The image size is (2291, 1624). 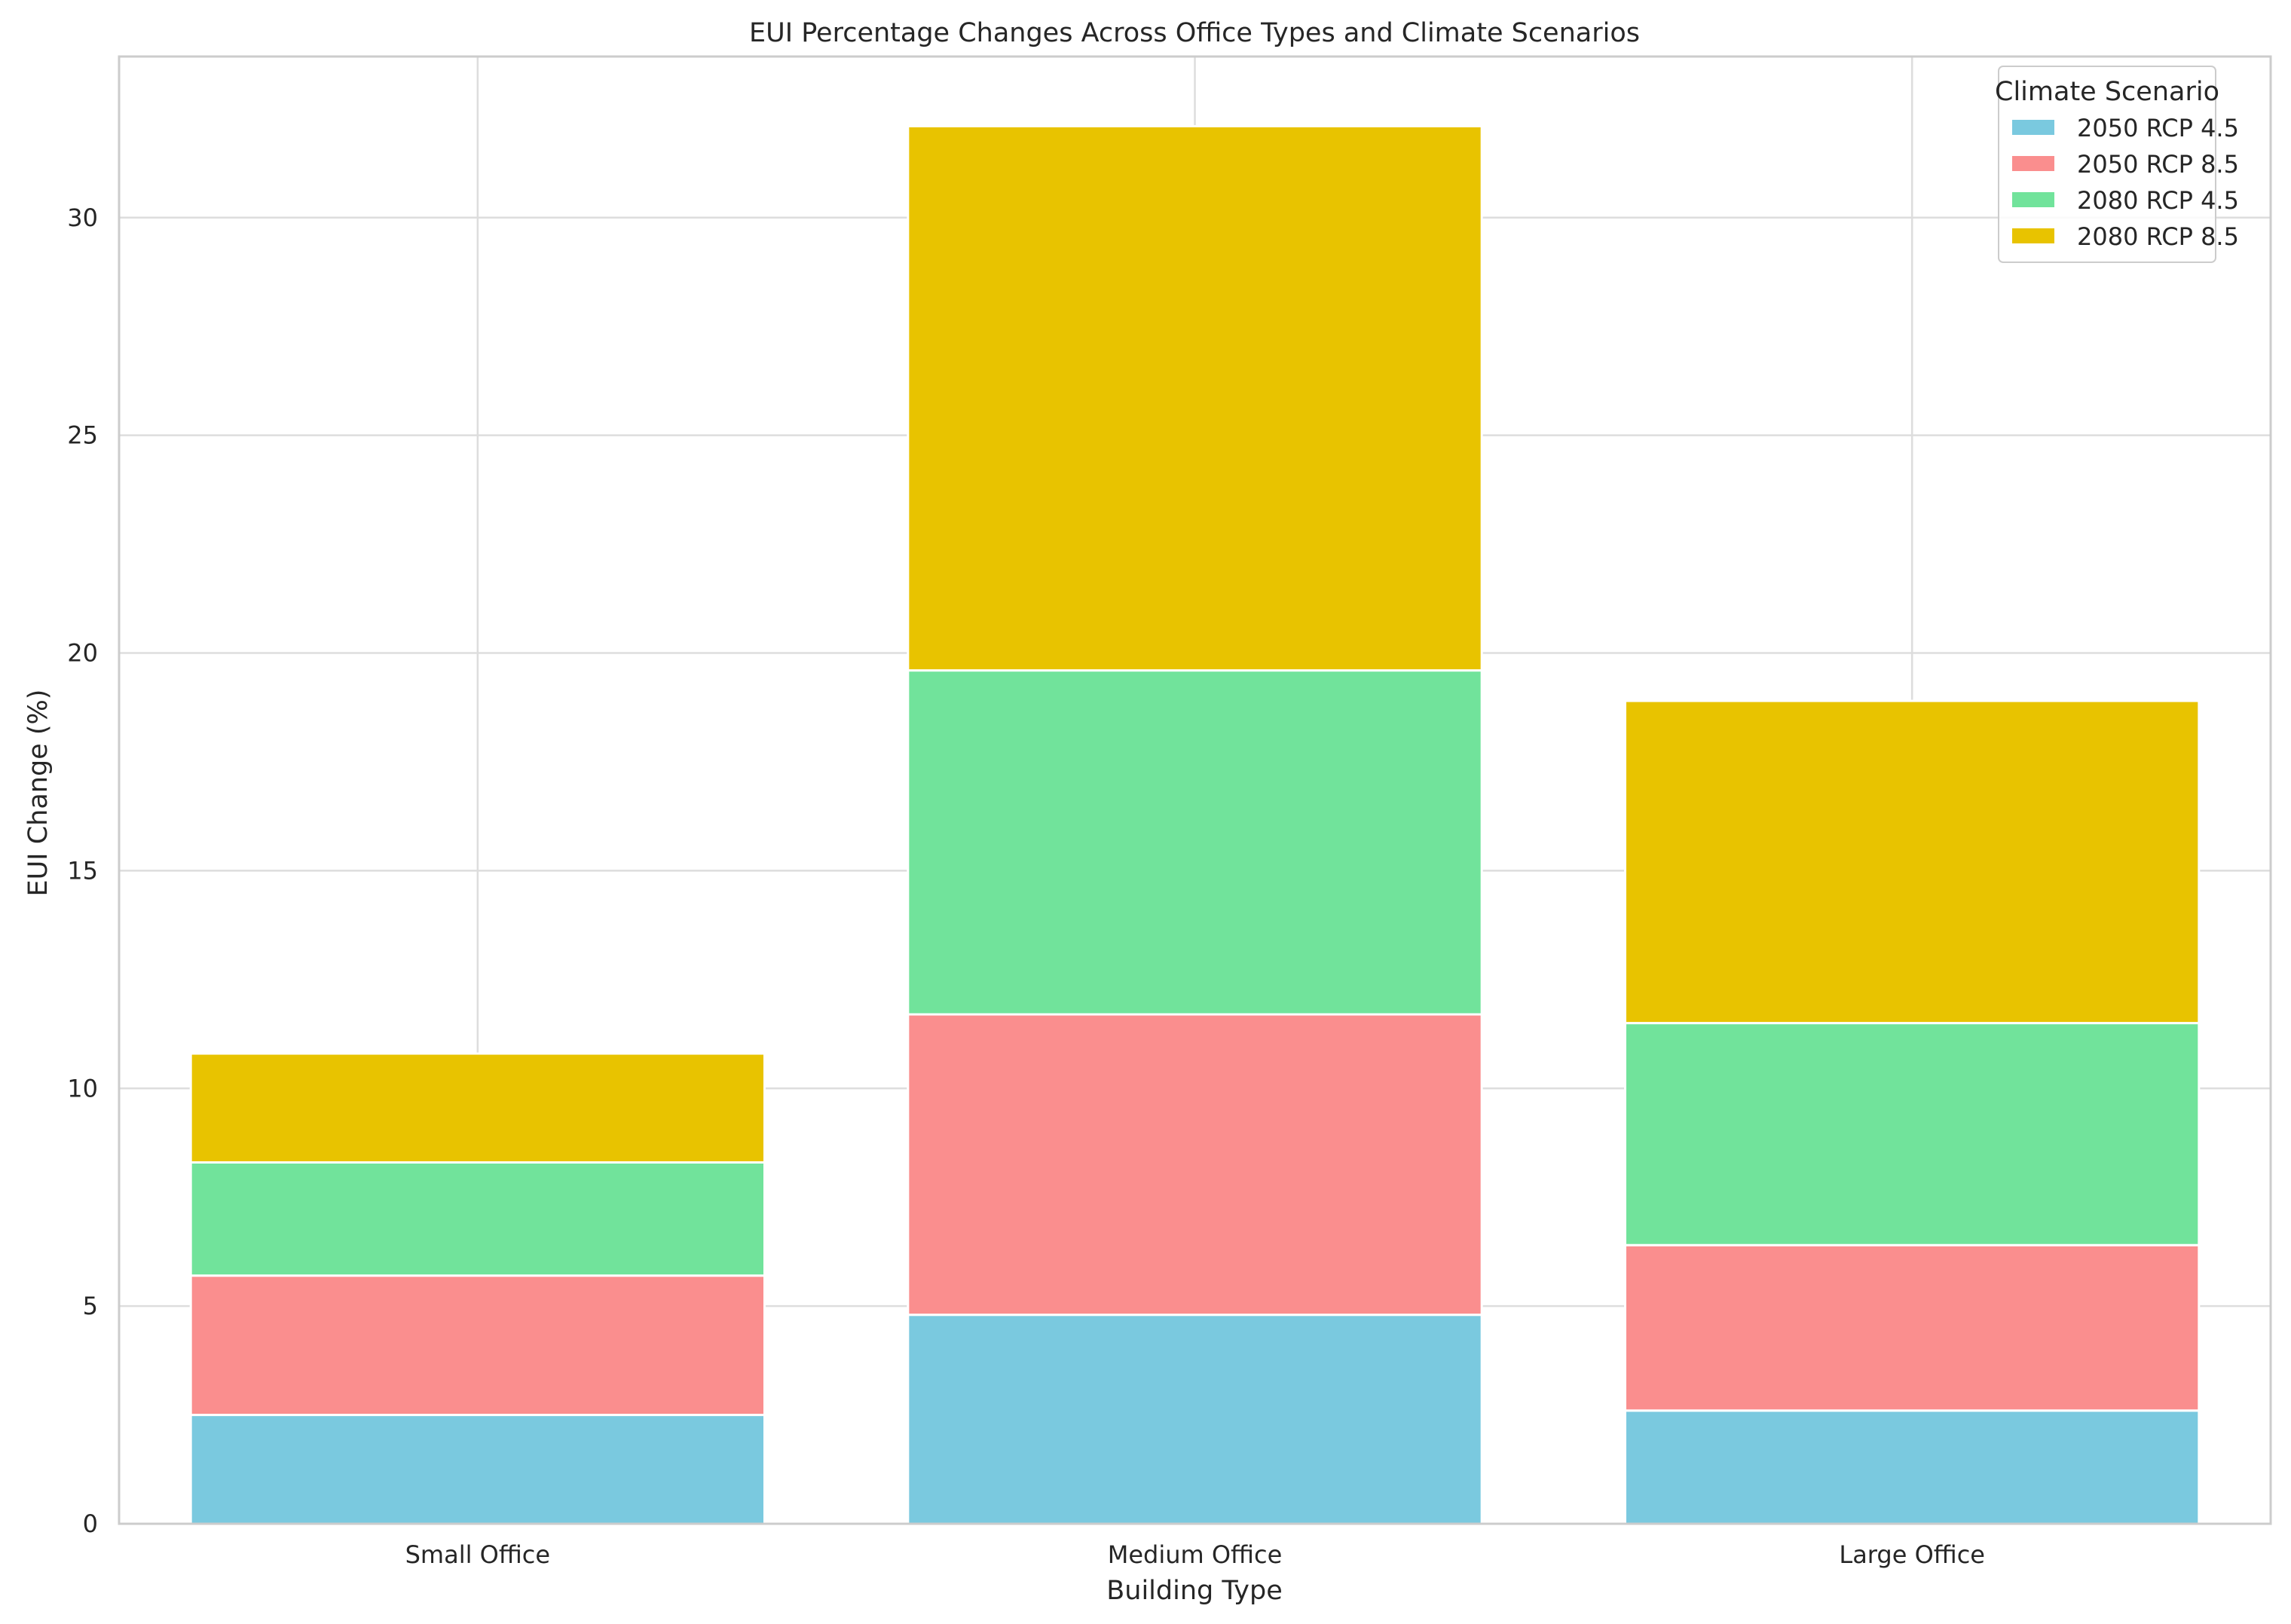 What do you see at coordinates (2158, 165) in the screenshot?
I see `legend-entry-label: 2050 RCP 8.5` at bounding box center [2158, 165].